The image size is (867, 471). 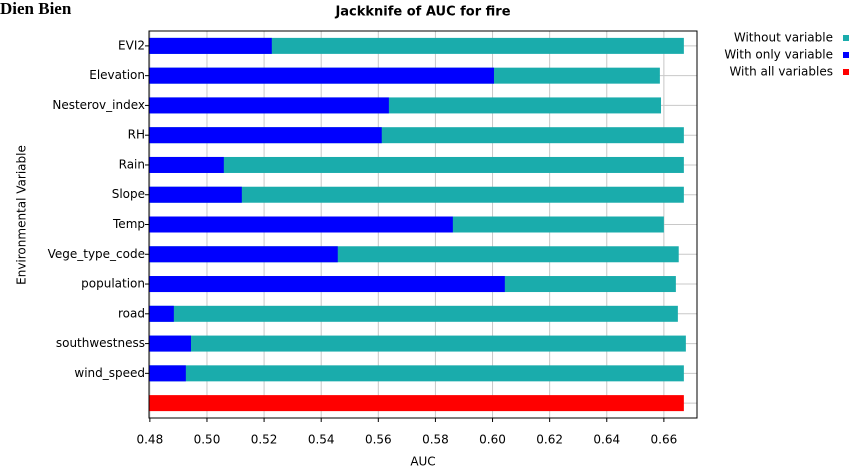 What do you see at coordinates (131, 313) in the screenshot?
I see `y-tick-label: road` at bounding box center [131, 313].